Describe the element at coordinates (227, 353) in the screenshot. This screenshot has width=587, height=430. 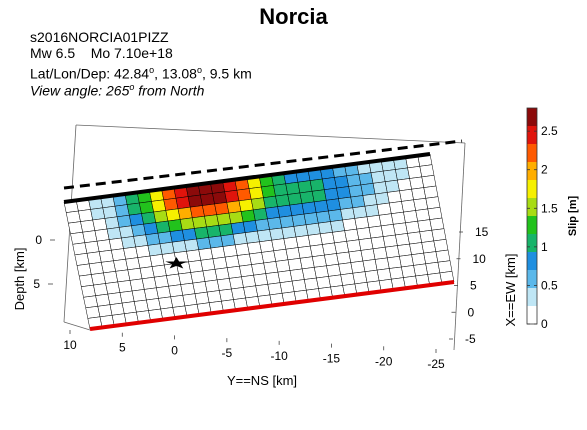
I see `ns-tick-label: -5` at that location.